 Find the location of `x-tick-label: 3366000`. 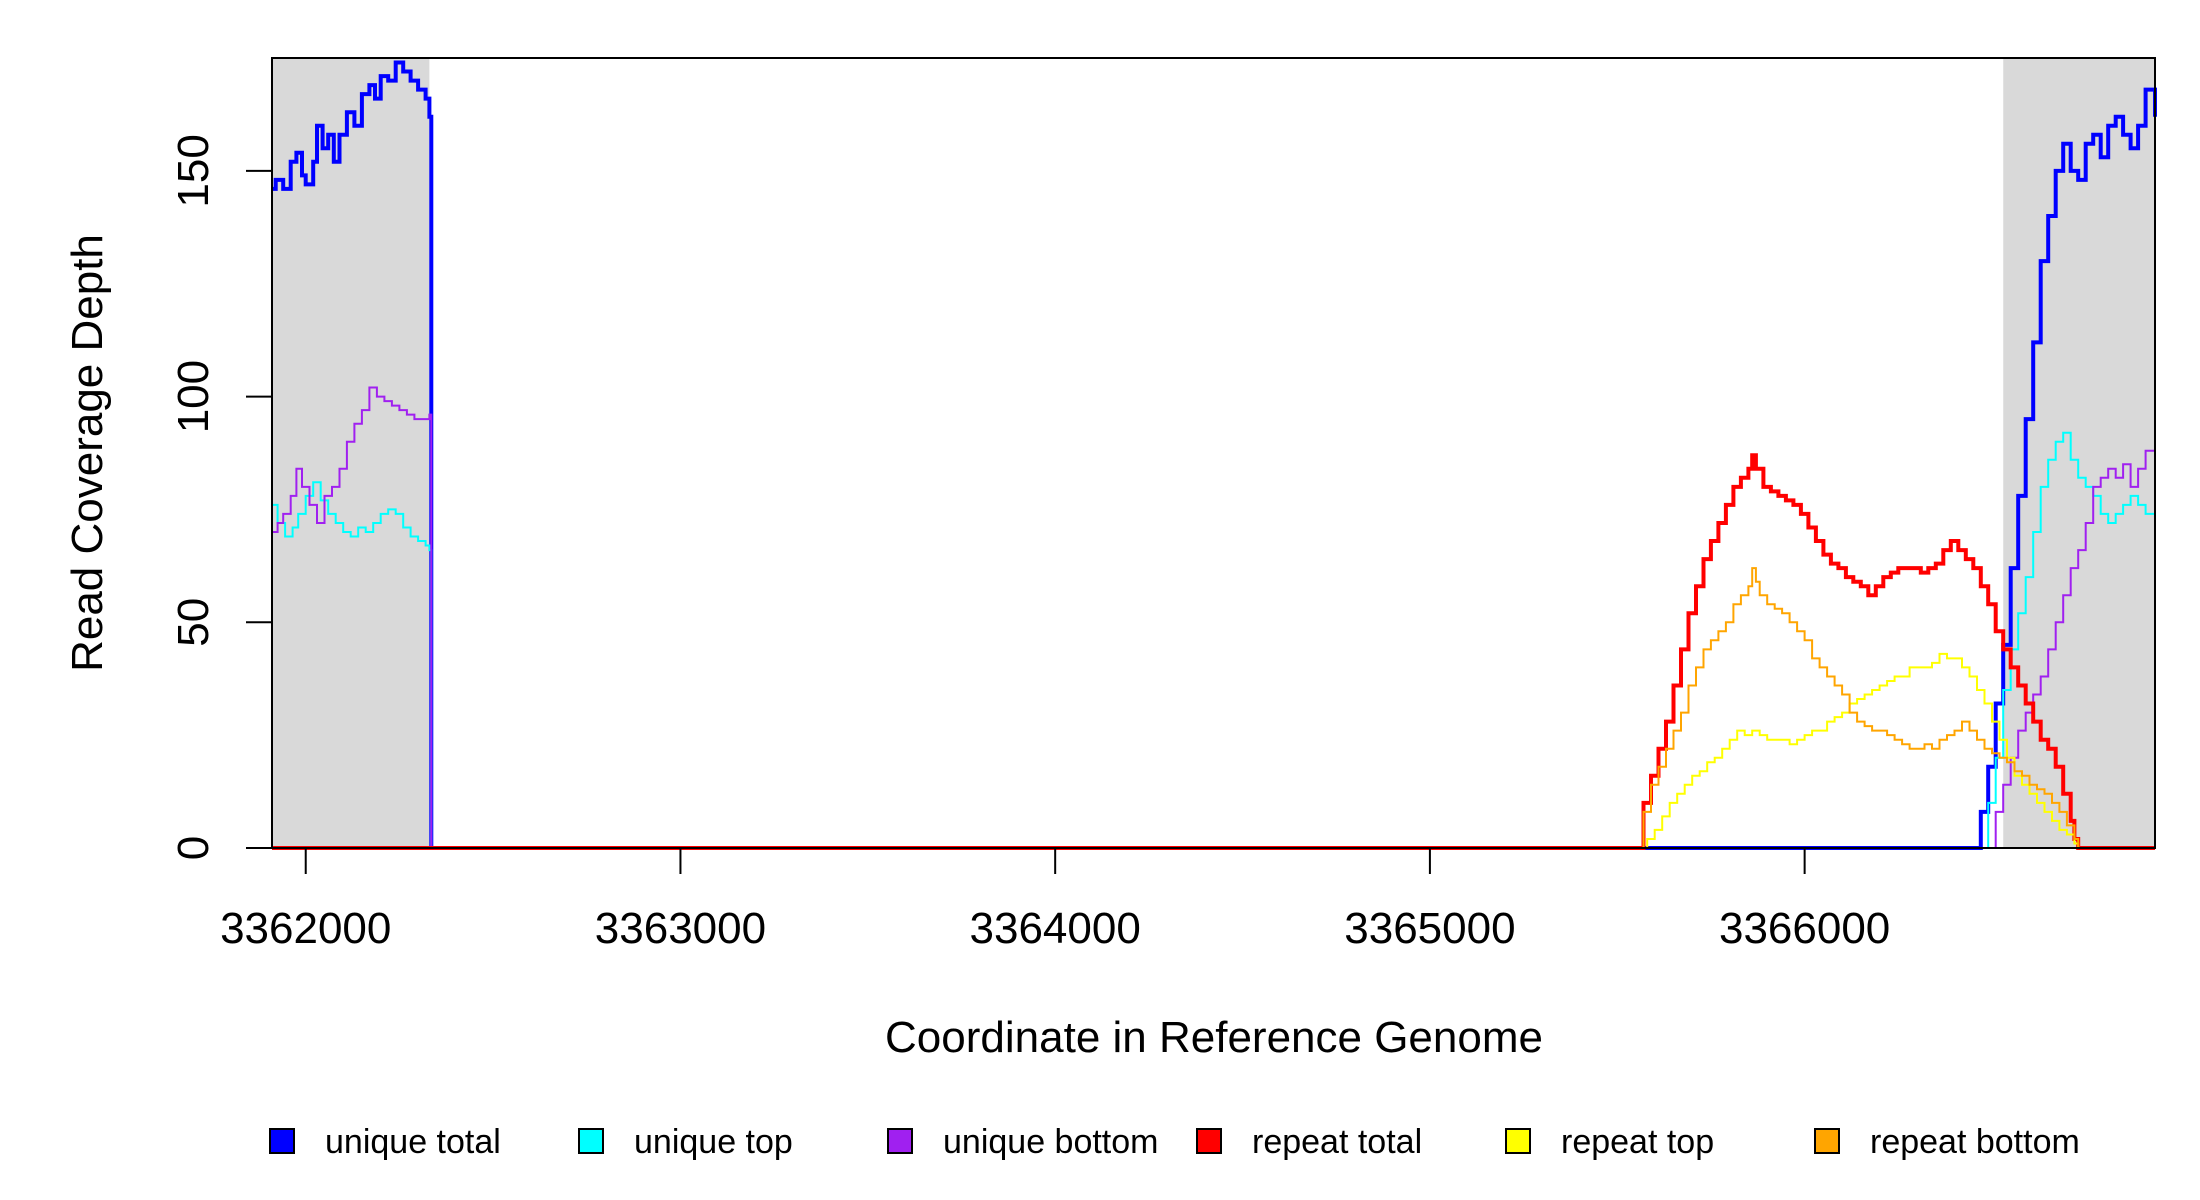

x-tick-label: 3366000 is located at coordinates (1804, 928).